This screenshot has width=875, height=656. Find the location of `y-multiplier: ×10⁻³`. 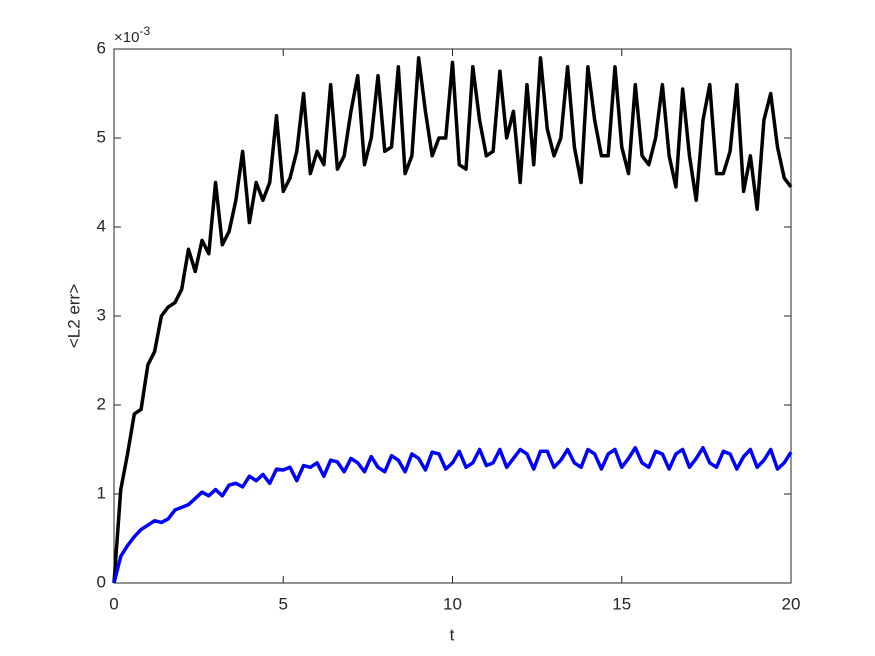

y-multiplier: ×10⁻³ is located at coordinates (132, 35).